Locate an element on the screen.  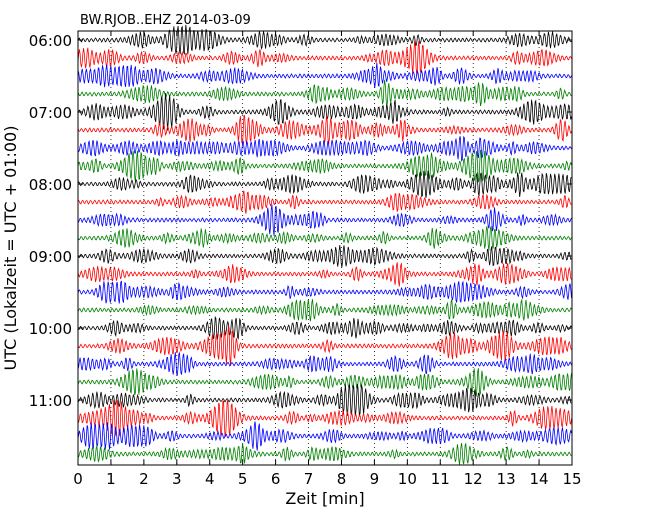
y-tick-label: 07:00 is located at coordinates (50, 113).